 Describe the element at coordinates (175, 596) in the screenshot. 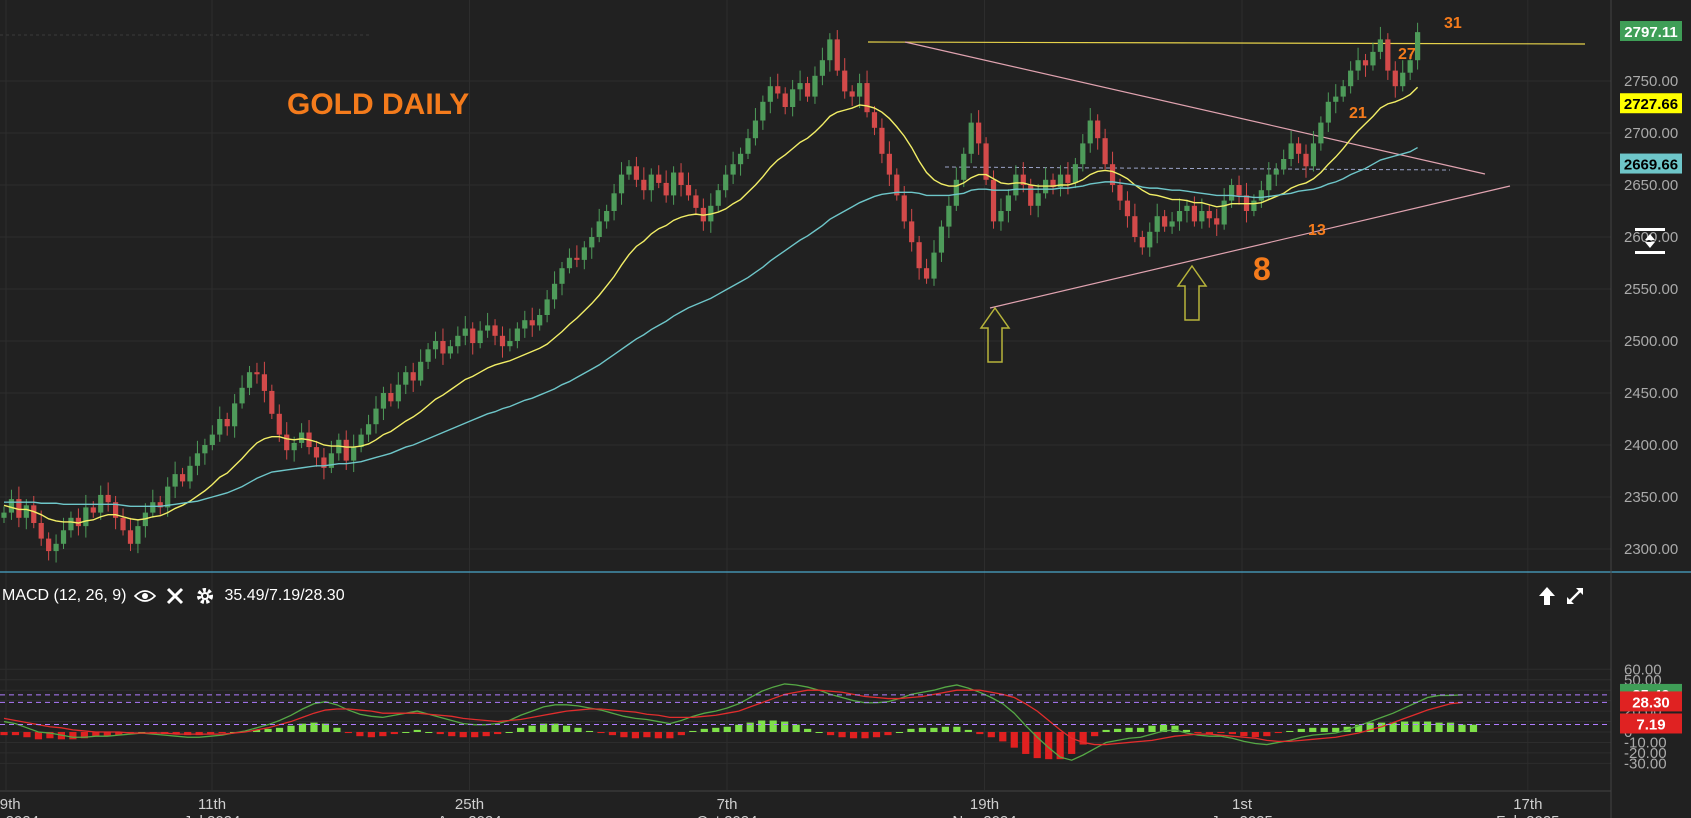

I see `close-icon` at that location.